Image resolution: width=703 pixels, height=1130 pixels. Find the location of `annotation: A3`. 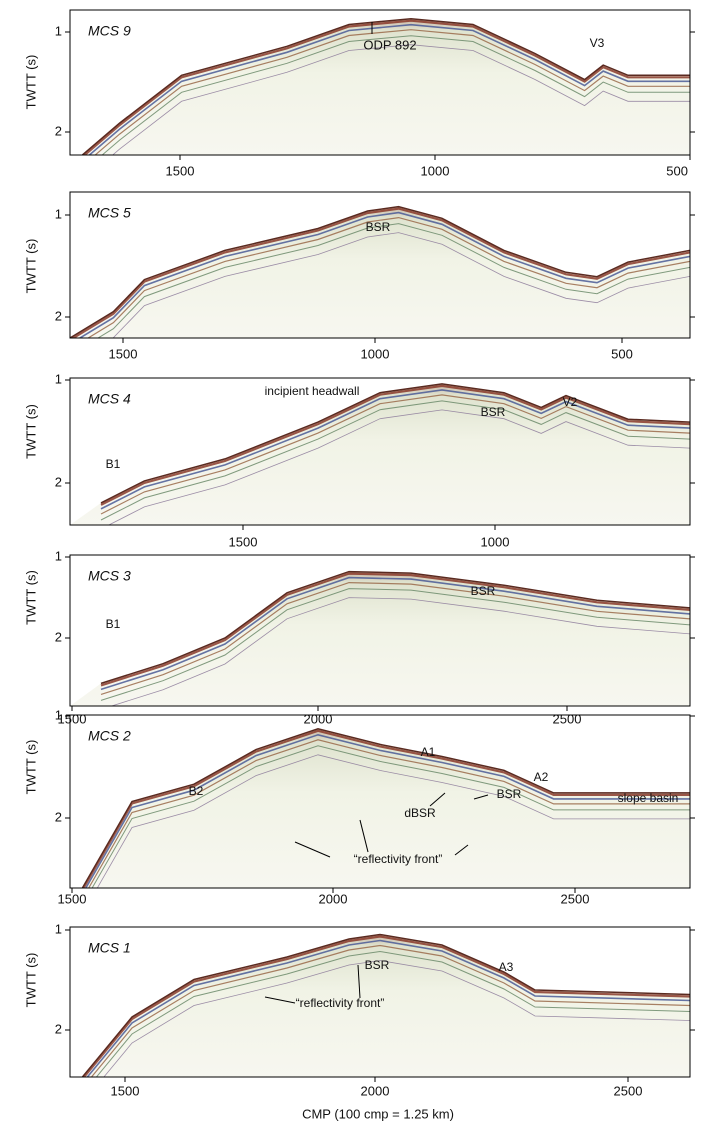

annotation: A3 is located at coordinates (506, 967).